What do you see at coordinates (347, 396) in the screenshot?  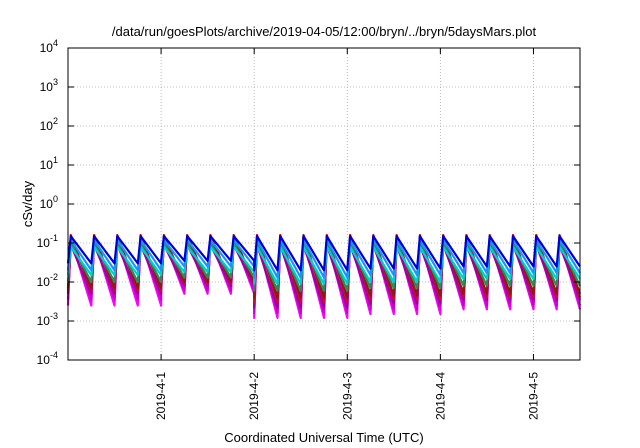 I see `x-tick-label: 2019-4-3` at bounding box center [347, 396].